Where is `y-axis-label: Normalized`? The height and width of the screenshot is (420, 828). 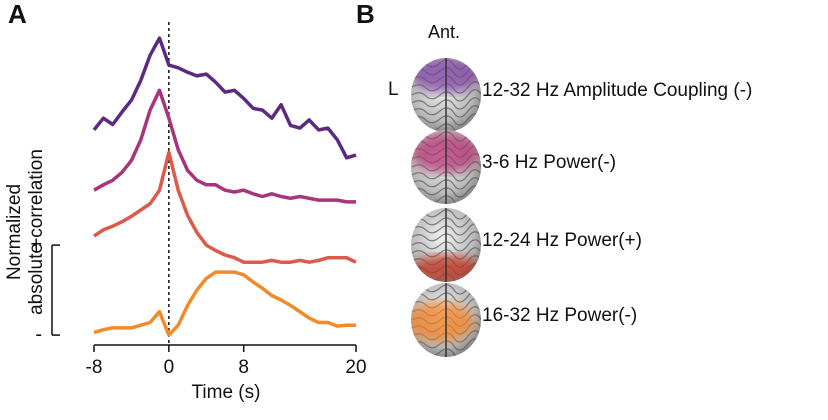
y-axis-label: Normalized is located at coordinates (14, 232).